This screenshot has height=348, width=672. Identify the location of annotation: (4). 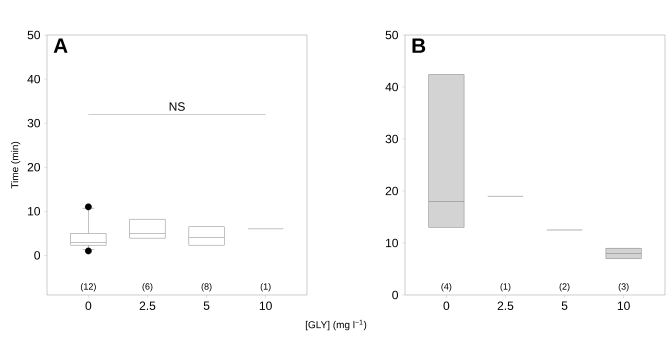
(446, 287).